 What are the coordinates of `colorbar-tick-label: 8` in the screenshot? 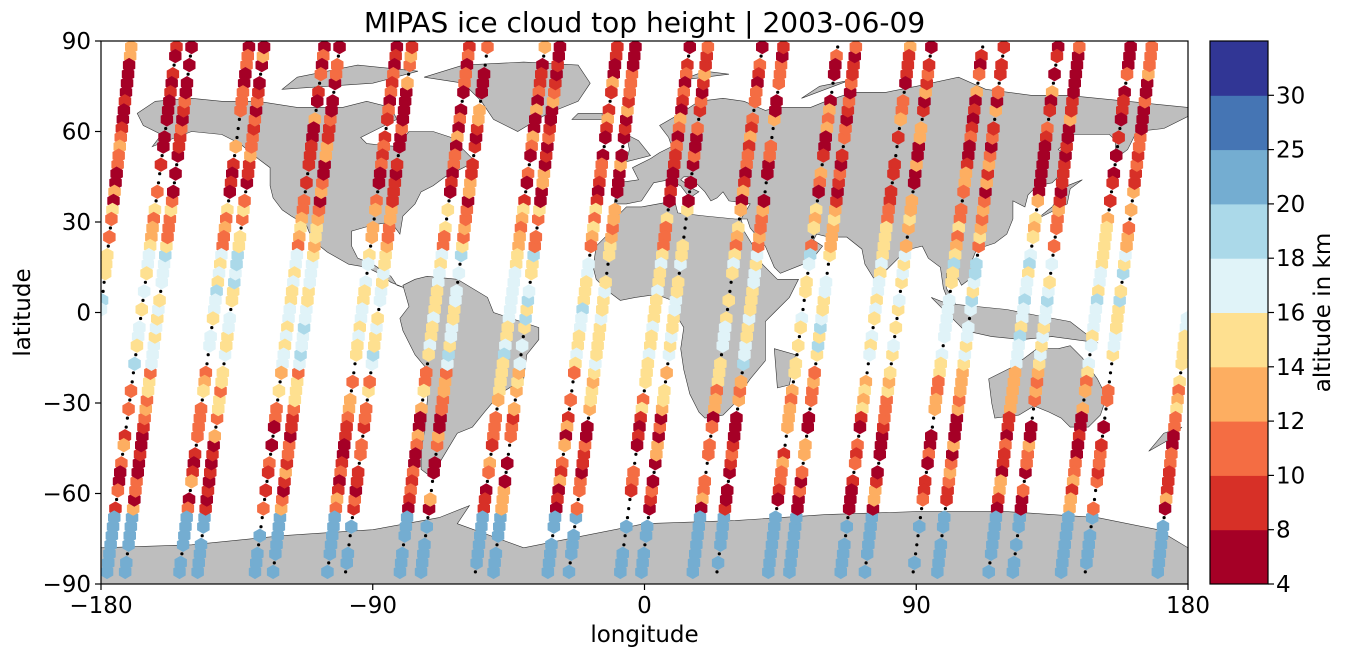 It's located at (1283, 531).